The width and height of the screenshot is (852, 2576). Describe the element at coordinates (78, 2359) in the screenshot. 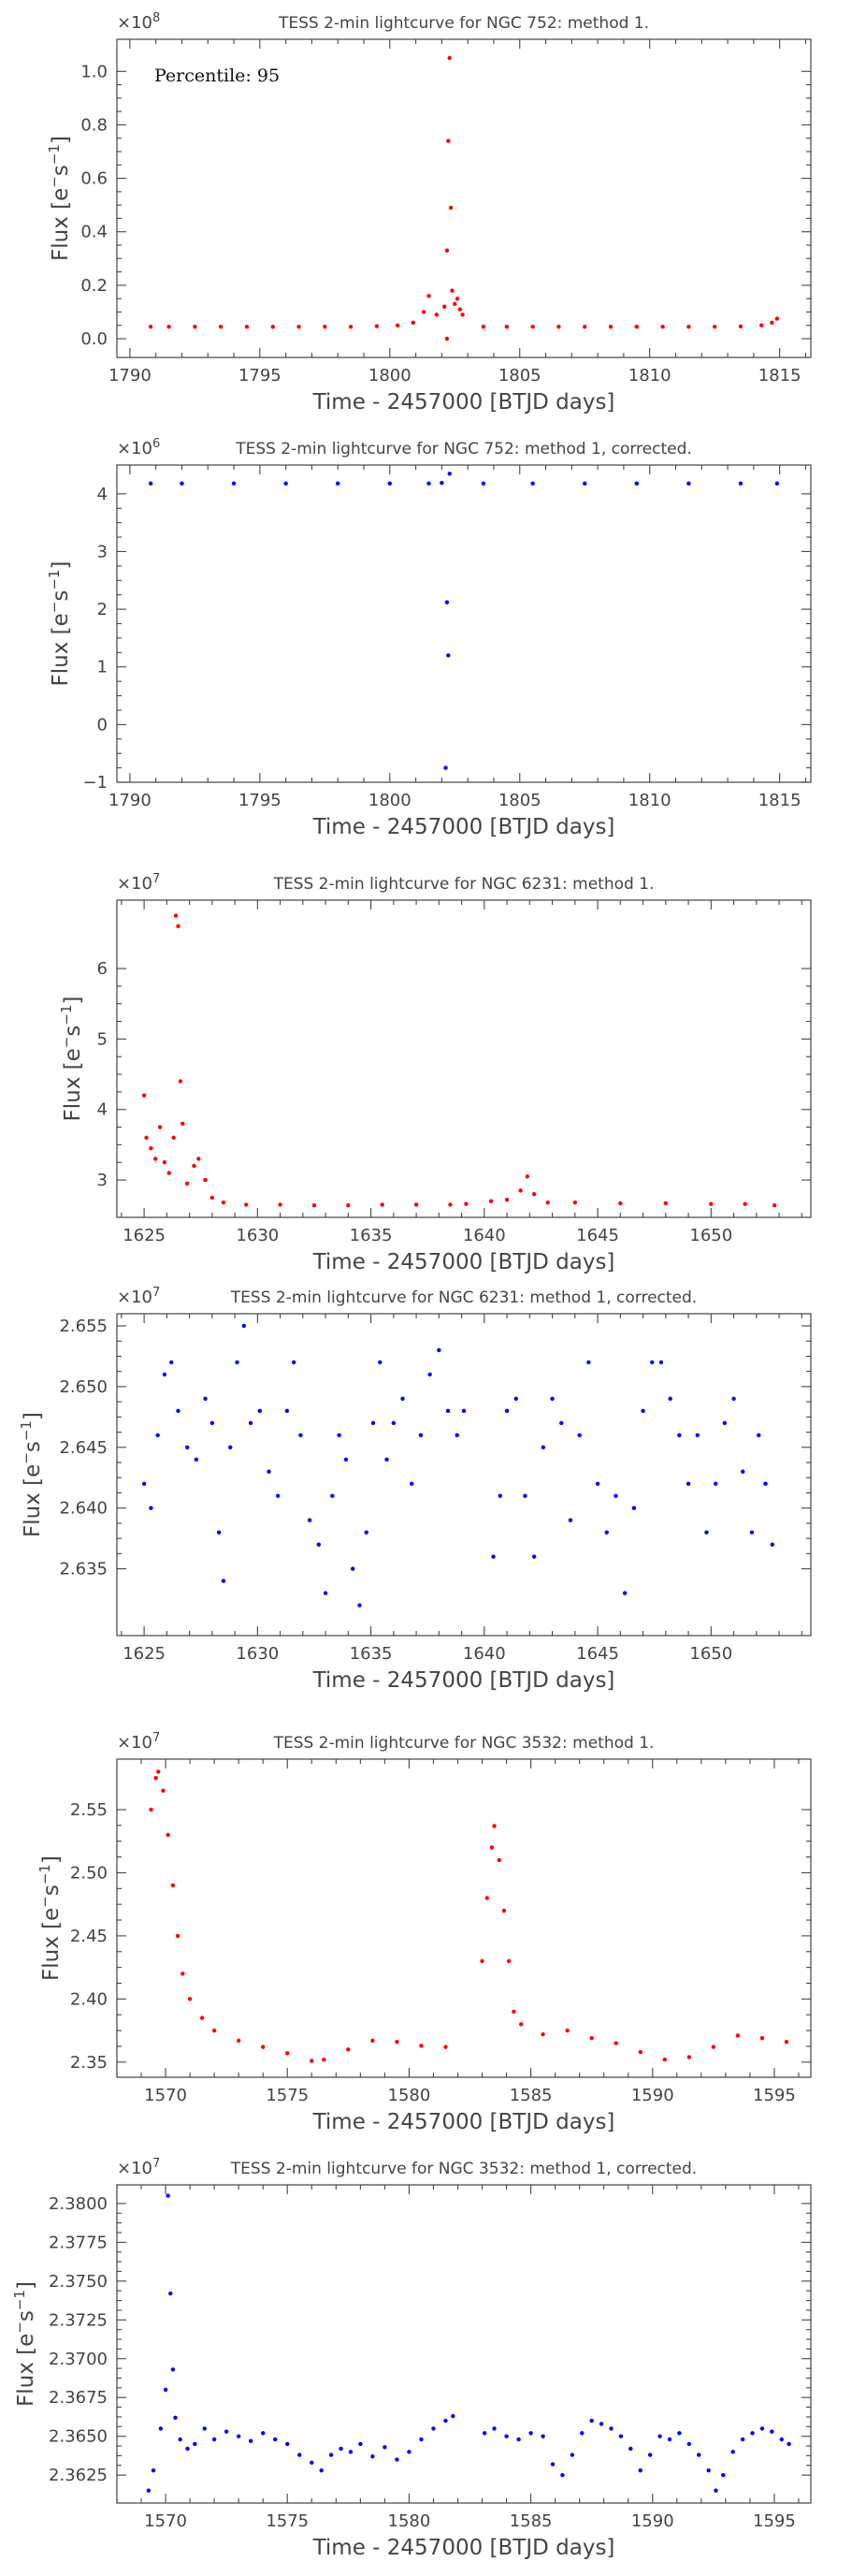

I see `y-tick-label: 2.3700` at that location.